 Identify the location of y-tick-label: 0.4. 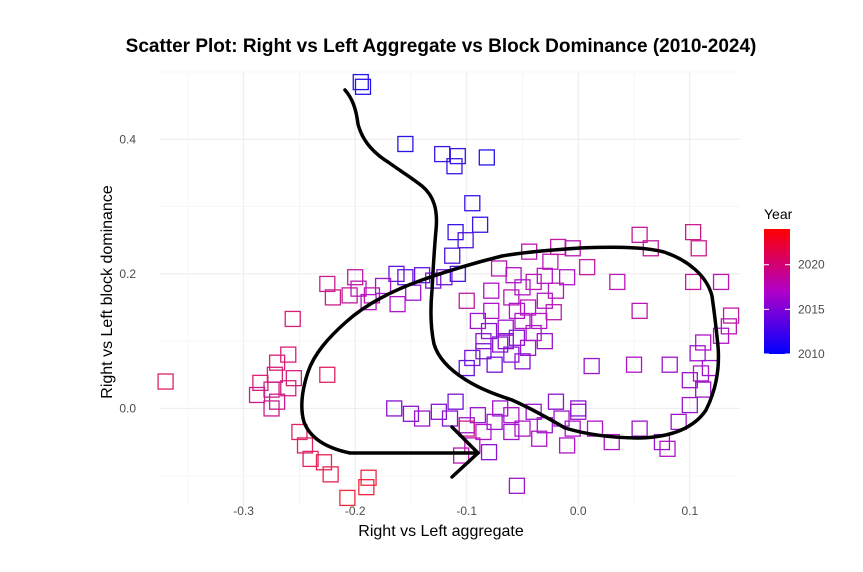
(127, 139).